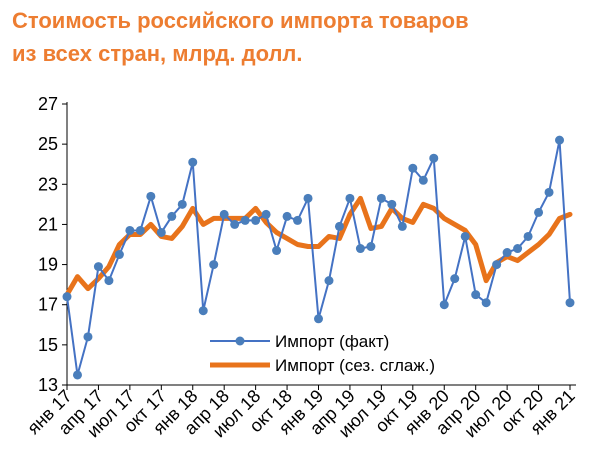 The width and height of the screenshot is (605, 472). I want to click on legend-label-smoothed: Импорт (сез. сглаж.), so click(355, 365).